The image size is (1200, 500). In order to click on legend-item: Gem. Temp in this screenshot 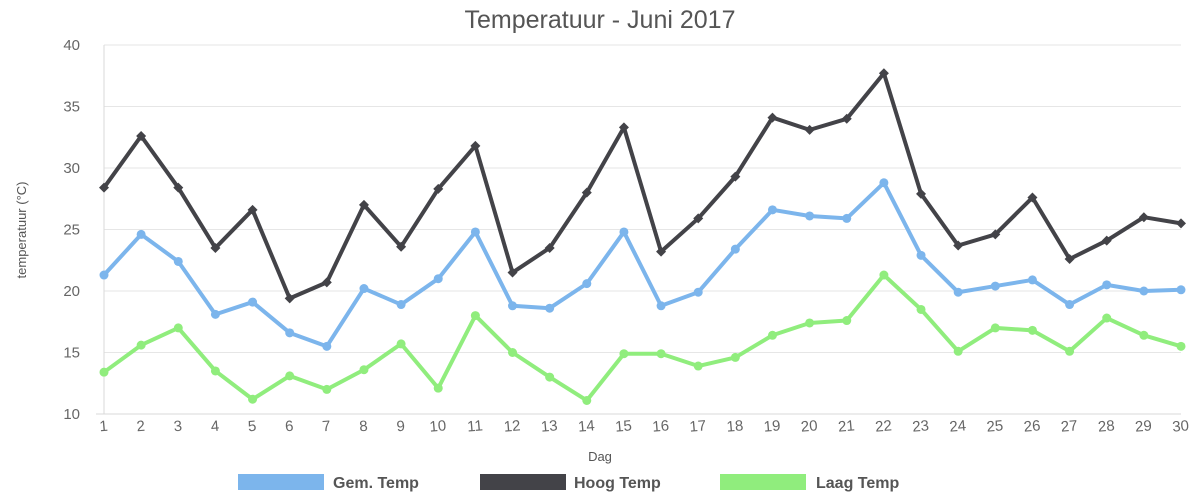, I will do `click(328, 483)`.